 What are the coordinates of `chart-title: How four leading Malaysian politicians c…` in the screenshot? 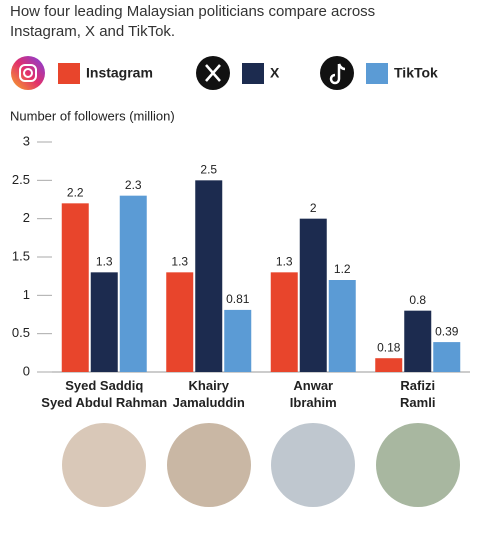 It's located at (192, 21).